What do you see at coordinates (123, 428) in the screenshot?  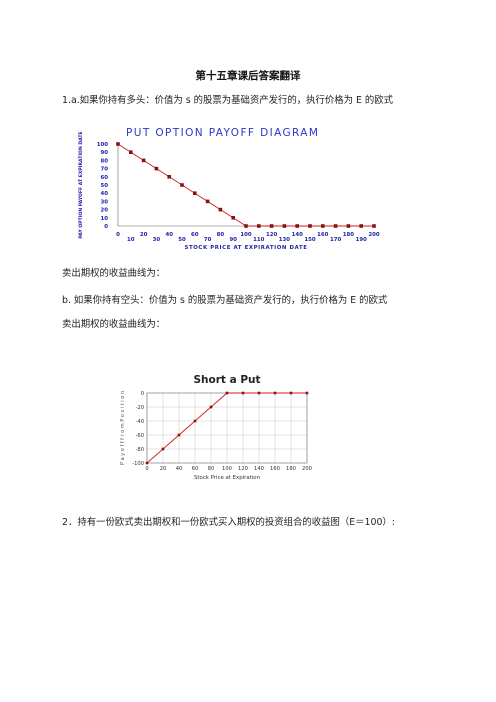 I see `y-axis-label: P a y o f f f r o m P o s i t i o n` at bounding box center [123, 428].